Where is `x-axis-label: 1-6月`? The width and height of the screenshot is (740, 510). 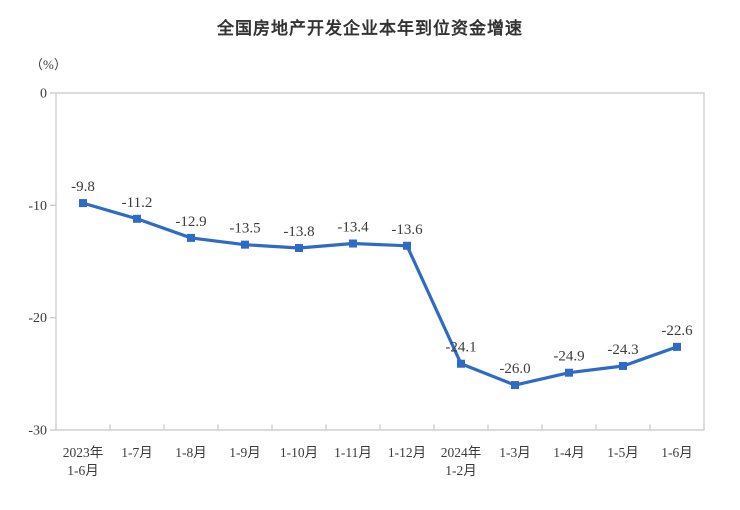
x-axis-label: 1-6月 is located at coordinates (677, 452).